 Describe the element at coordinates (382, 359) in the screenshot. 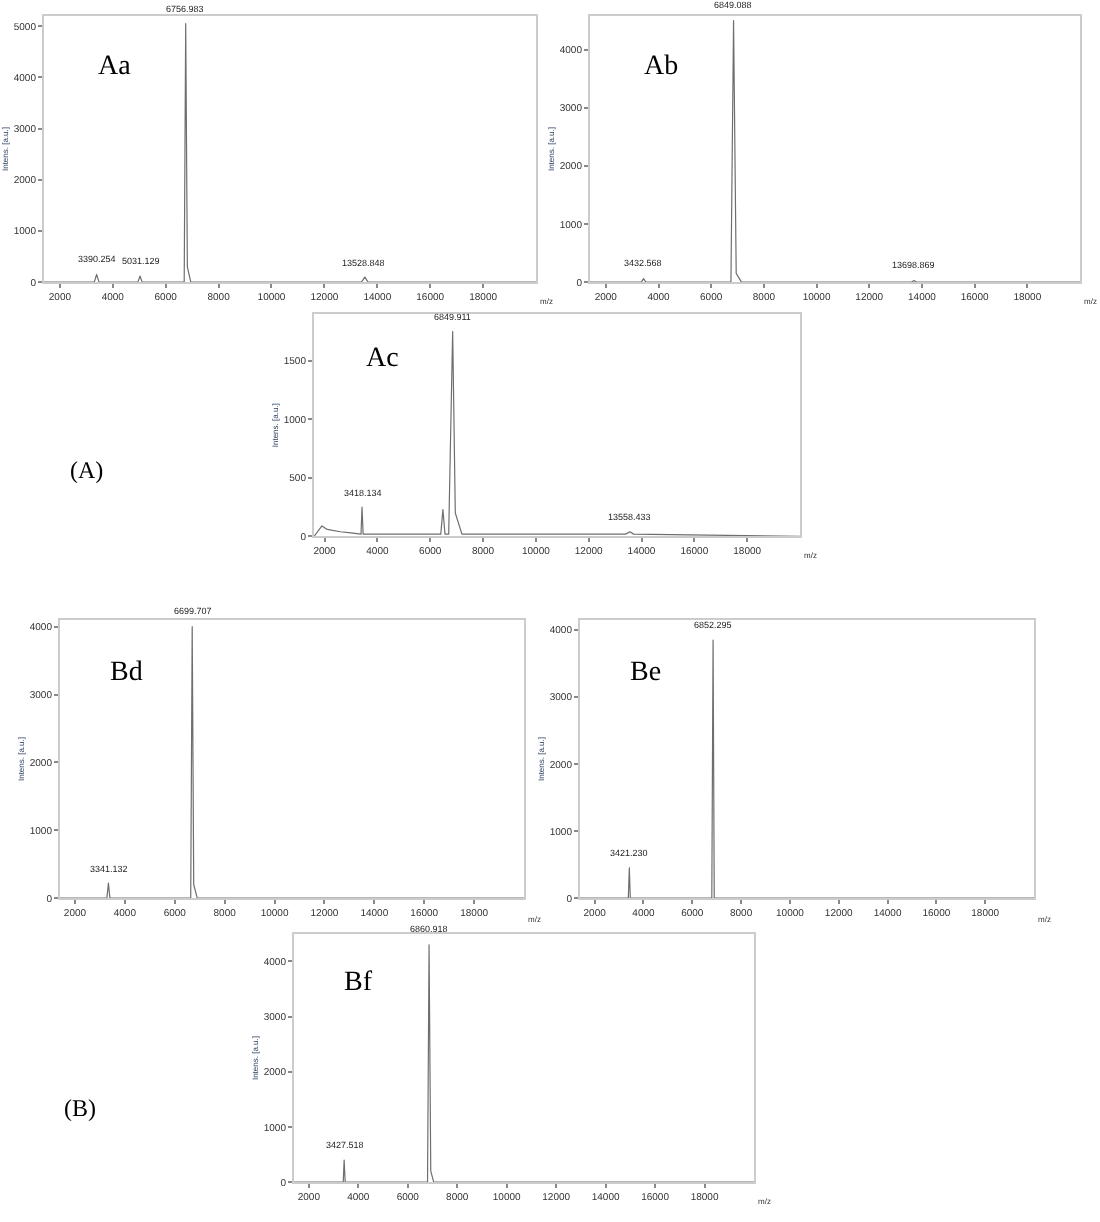

I see `annotation: Ac` at that location.